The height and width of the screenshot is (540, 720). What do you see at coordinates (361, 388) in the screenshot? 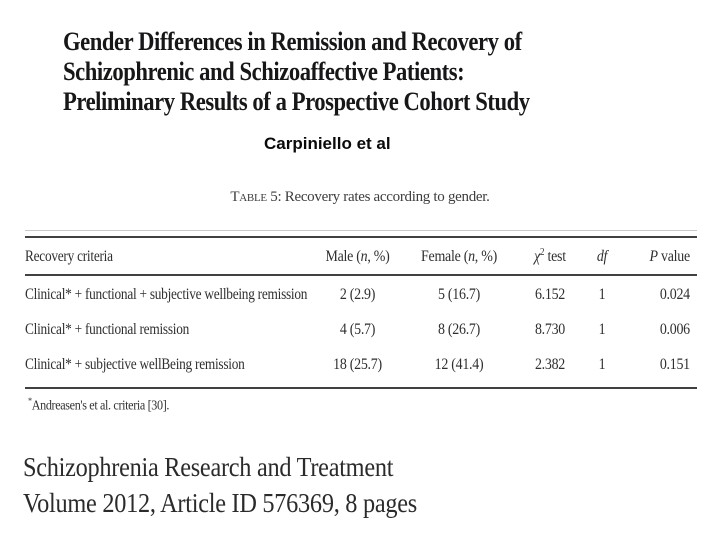
I see `table-rule-bottom` at bounding box center [361, 388].